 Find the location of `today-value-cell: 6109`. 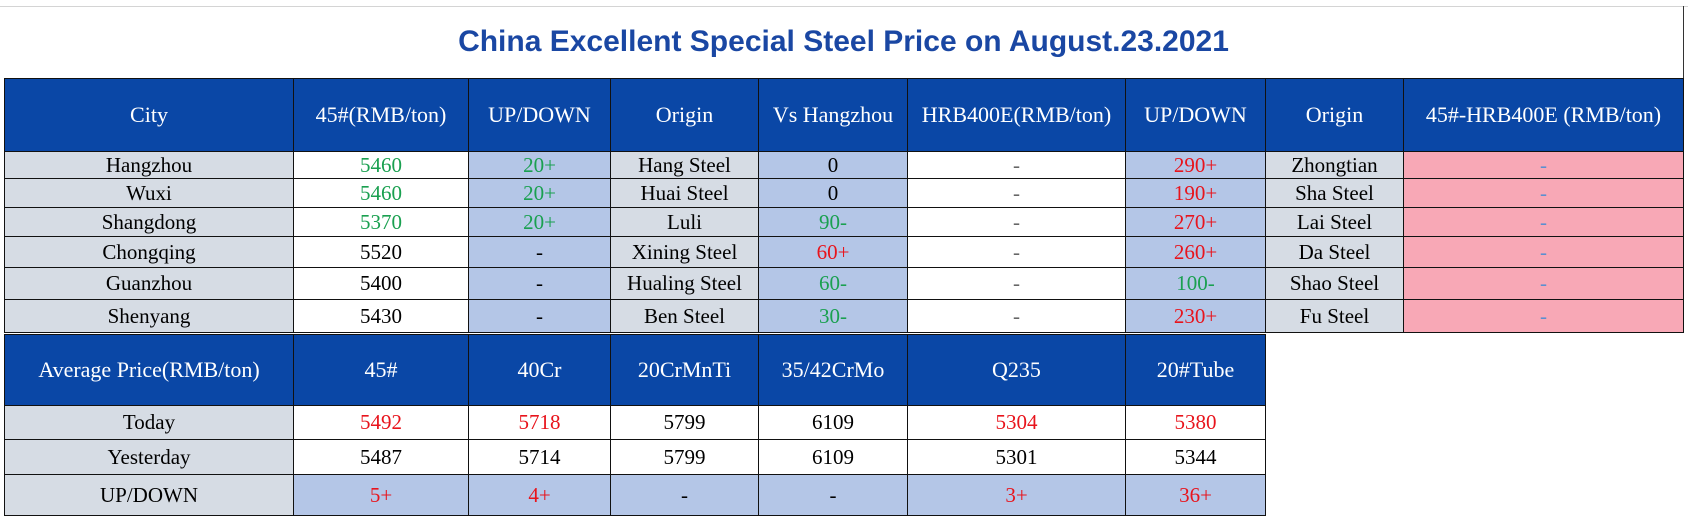

today-value-cell: 6109 is located at coordinates (833, 422).